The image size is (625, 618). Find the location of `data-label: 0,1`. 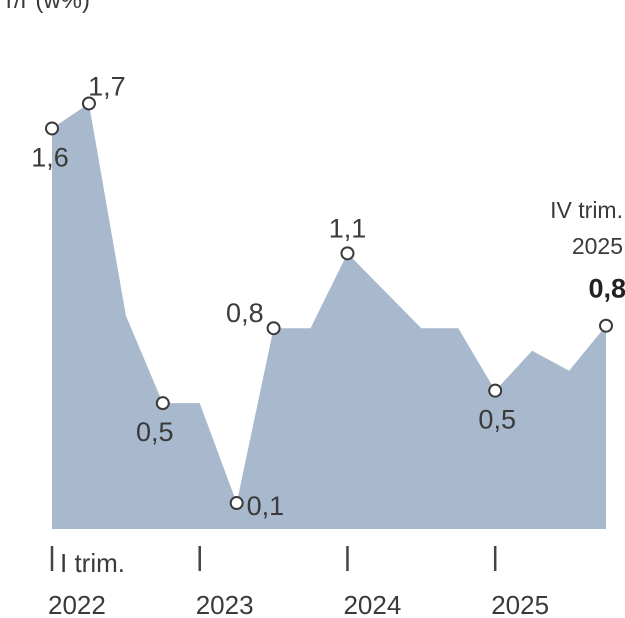

data-label: 0,1 is located at coordinates (266, 506).